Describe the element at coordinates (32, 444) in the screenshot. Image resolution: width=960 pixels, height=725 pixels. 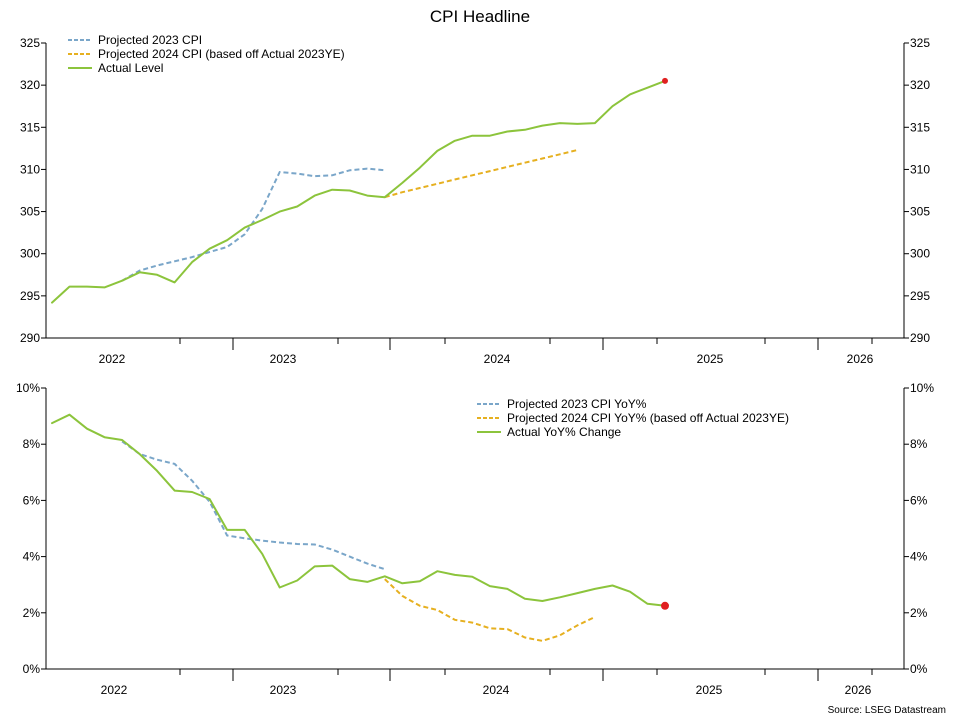
I see `y-tick-label-left: 8%` at that location.